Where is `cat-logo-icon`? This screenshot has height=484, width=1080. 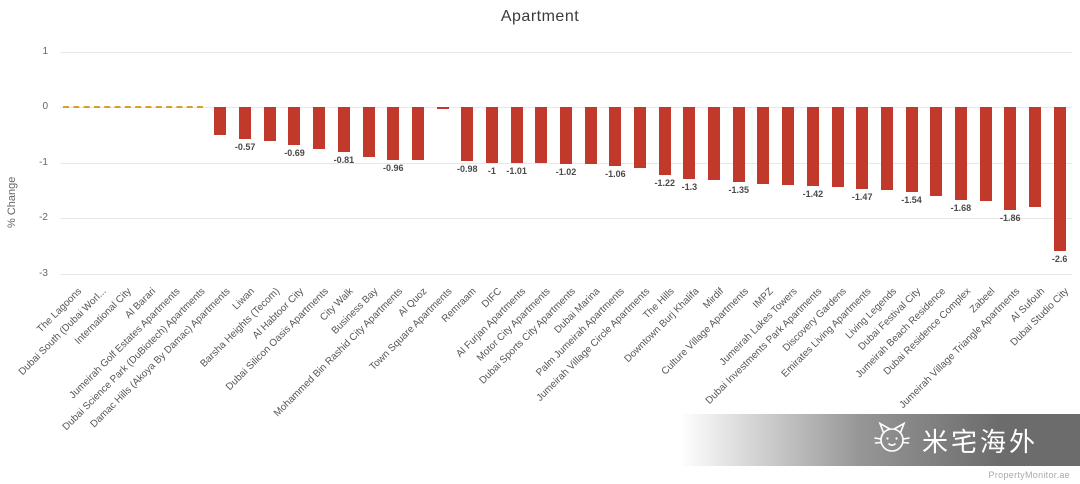 cat-logo-icon is located at coordinates (892, 440).